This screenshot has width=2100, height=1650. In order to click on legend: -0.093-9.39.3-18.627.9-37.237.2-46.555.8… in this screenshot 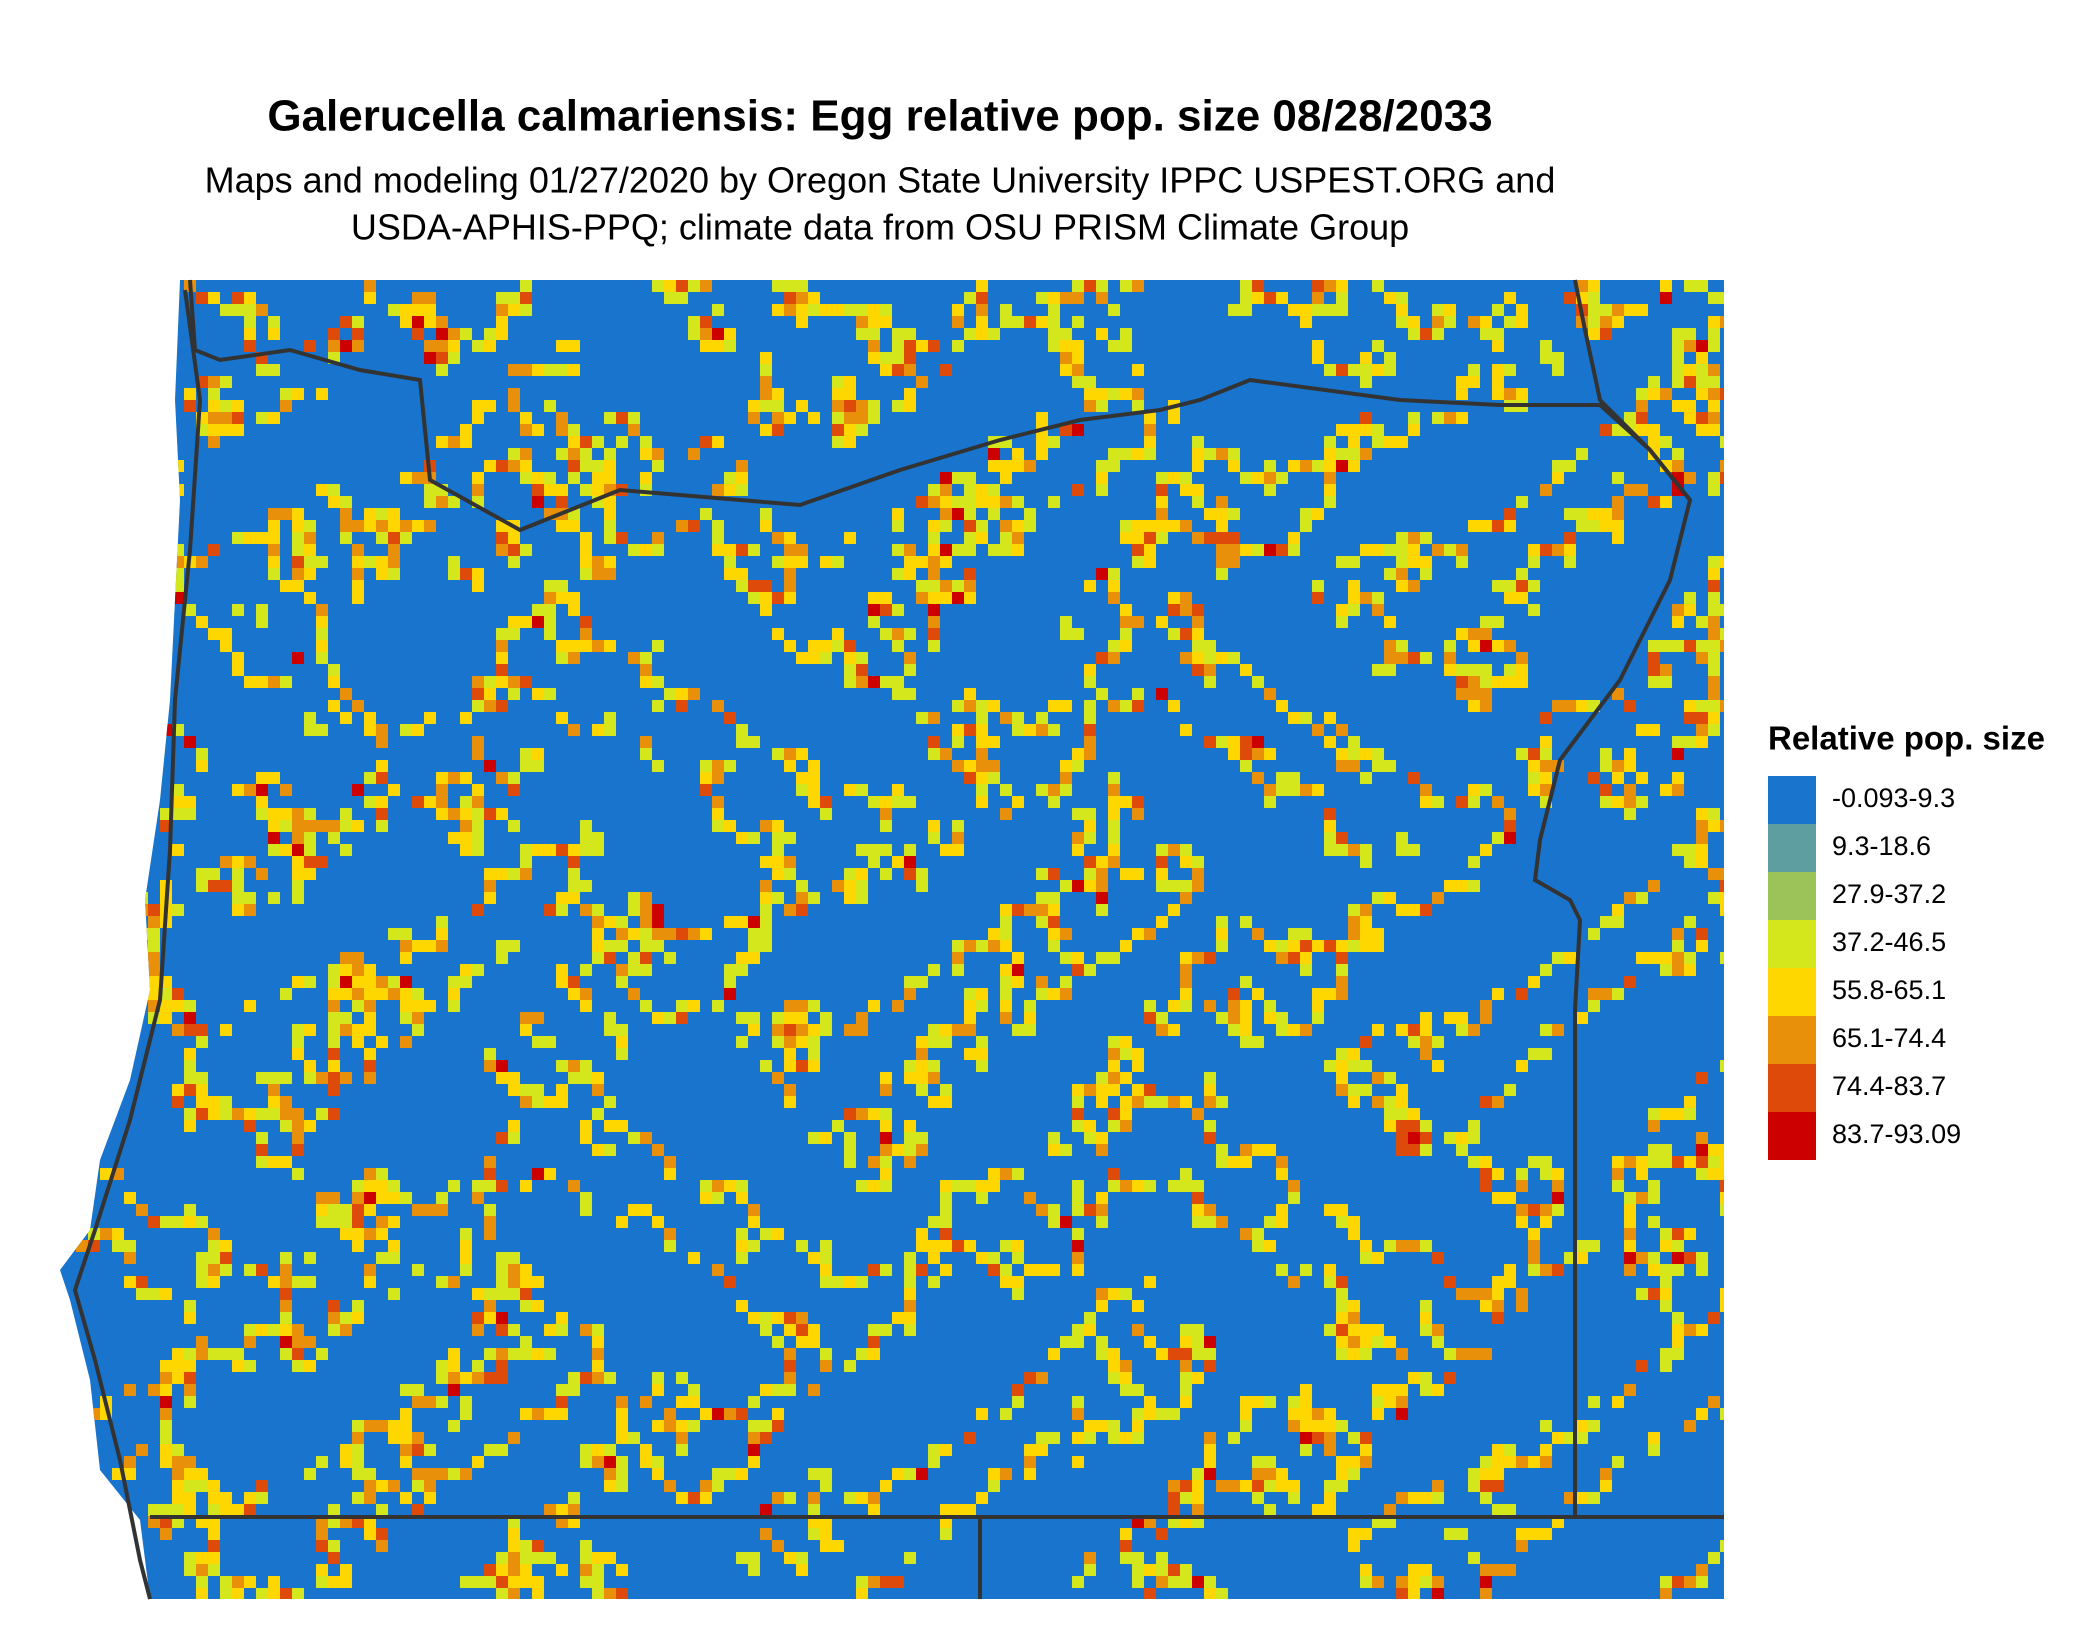, I will do `click(1864, 968)`.